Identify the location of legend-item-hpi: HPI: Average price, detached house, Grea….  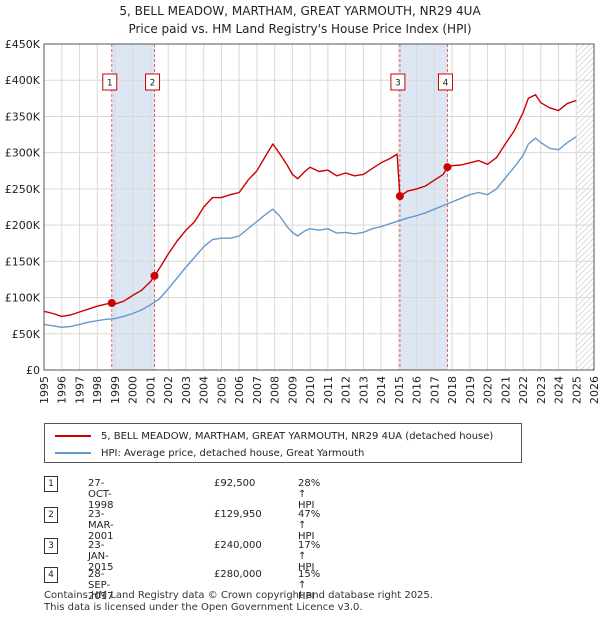
(209, 453).